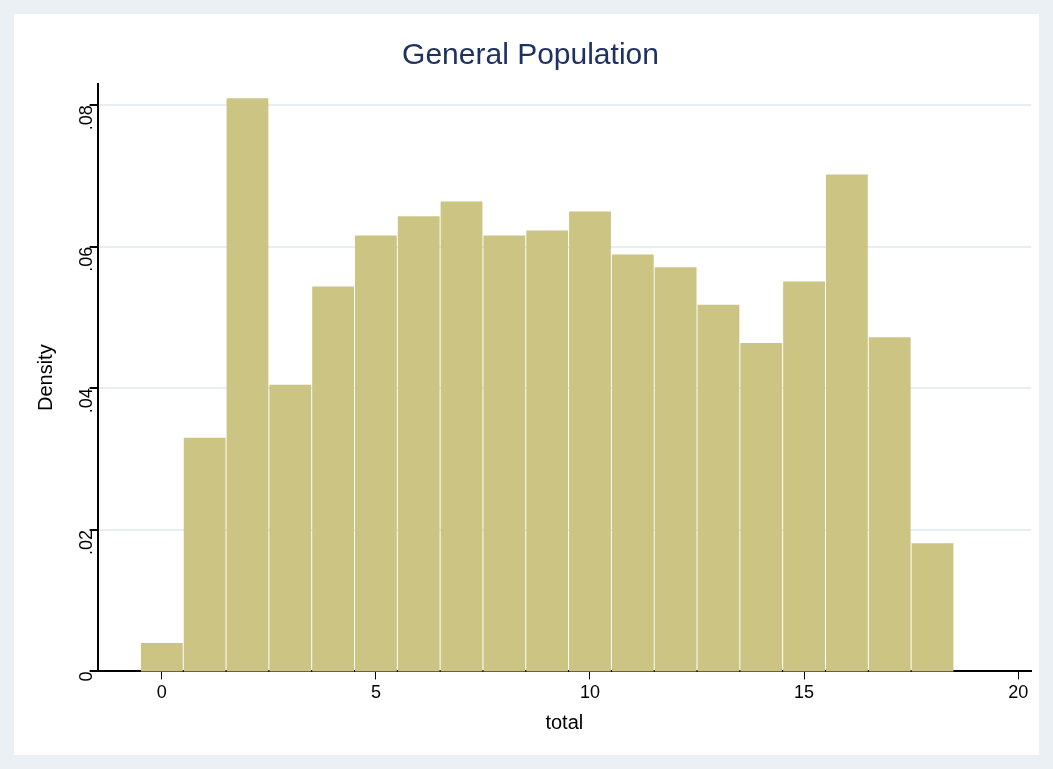 The height and width of the screenshot is (769, 1053). I want to click on y-axis-title: Density, so click(44, 378).